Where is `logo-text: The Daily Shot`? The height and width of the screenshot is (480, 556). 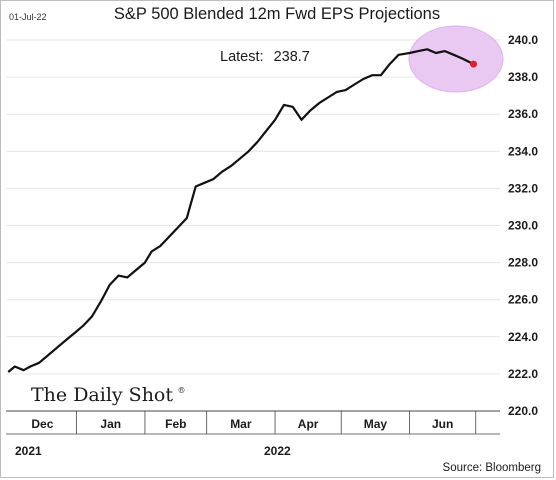 logo-text: The Daily Shot is located at coordinates (102, 395).